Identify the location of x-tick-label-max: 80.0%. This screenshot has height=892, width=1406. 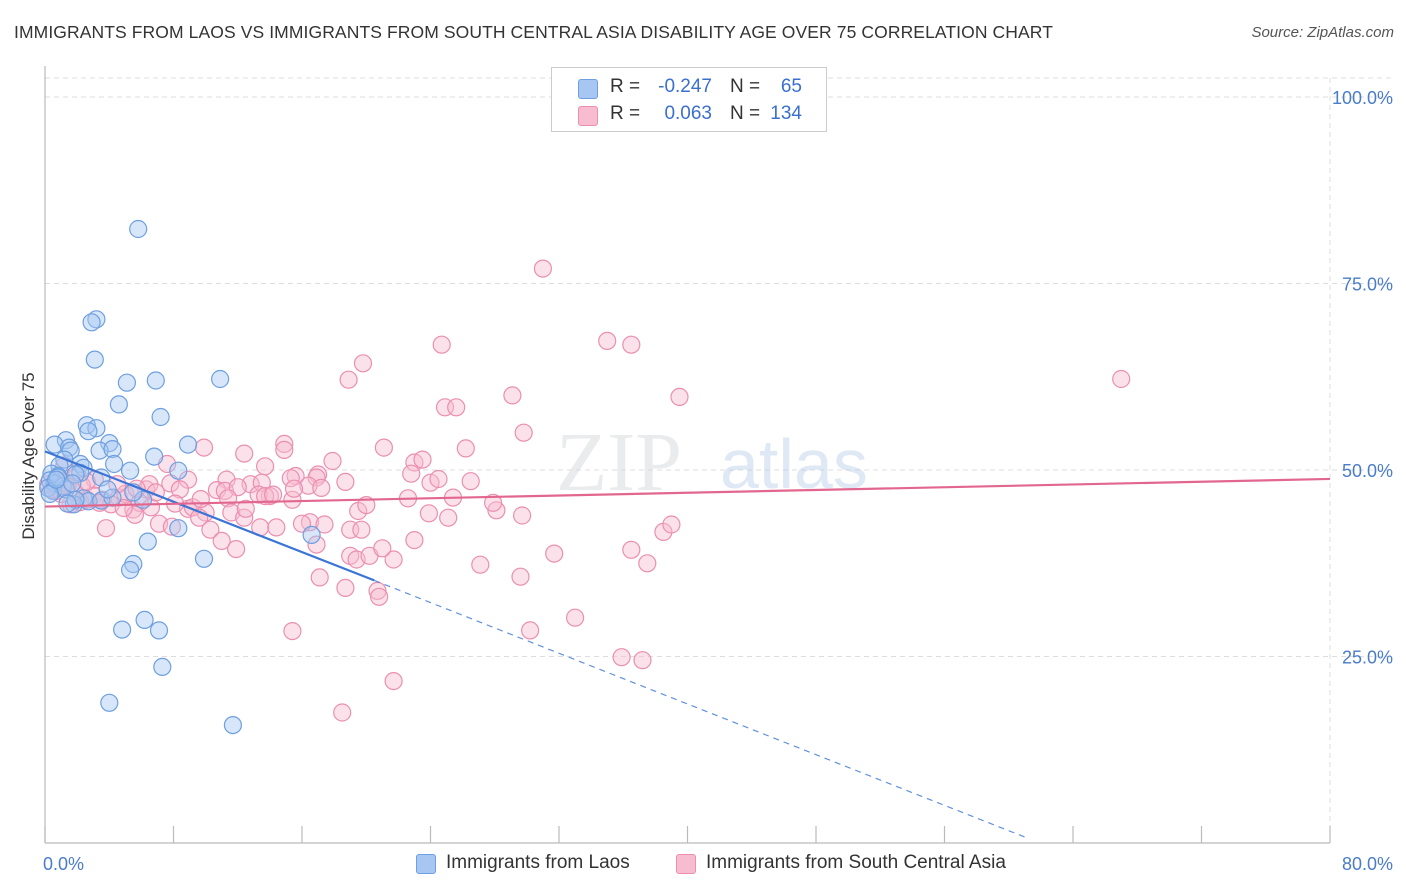
(1367, 864).